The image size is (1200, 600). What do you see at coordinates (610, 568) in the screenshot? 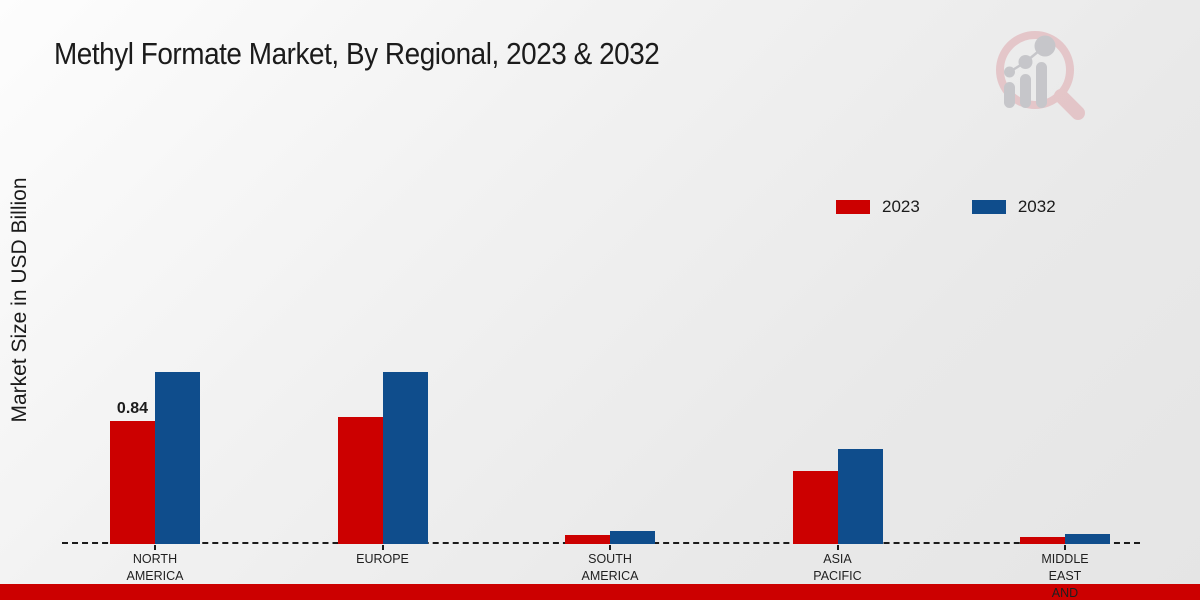
I see `category-label-south-america: SOUTH AMERICA` at bounding box center [610, 568].